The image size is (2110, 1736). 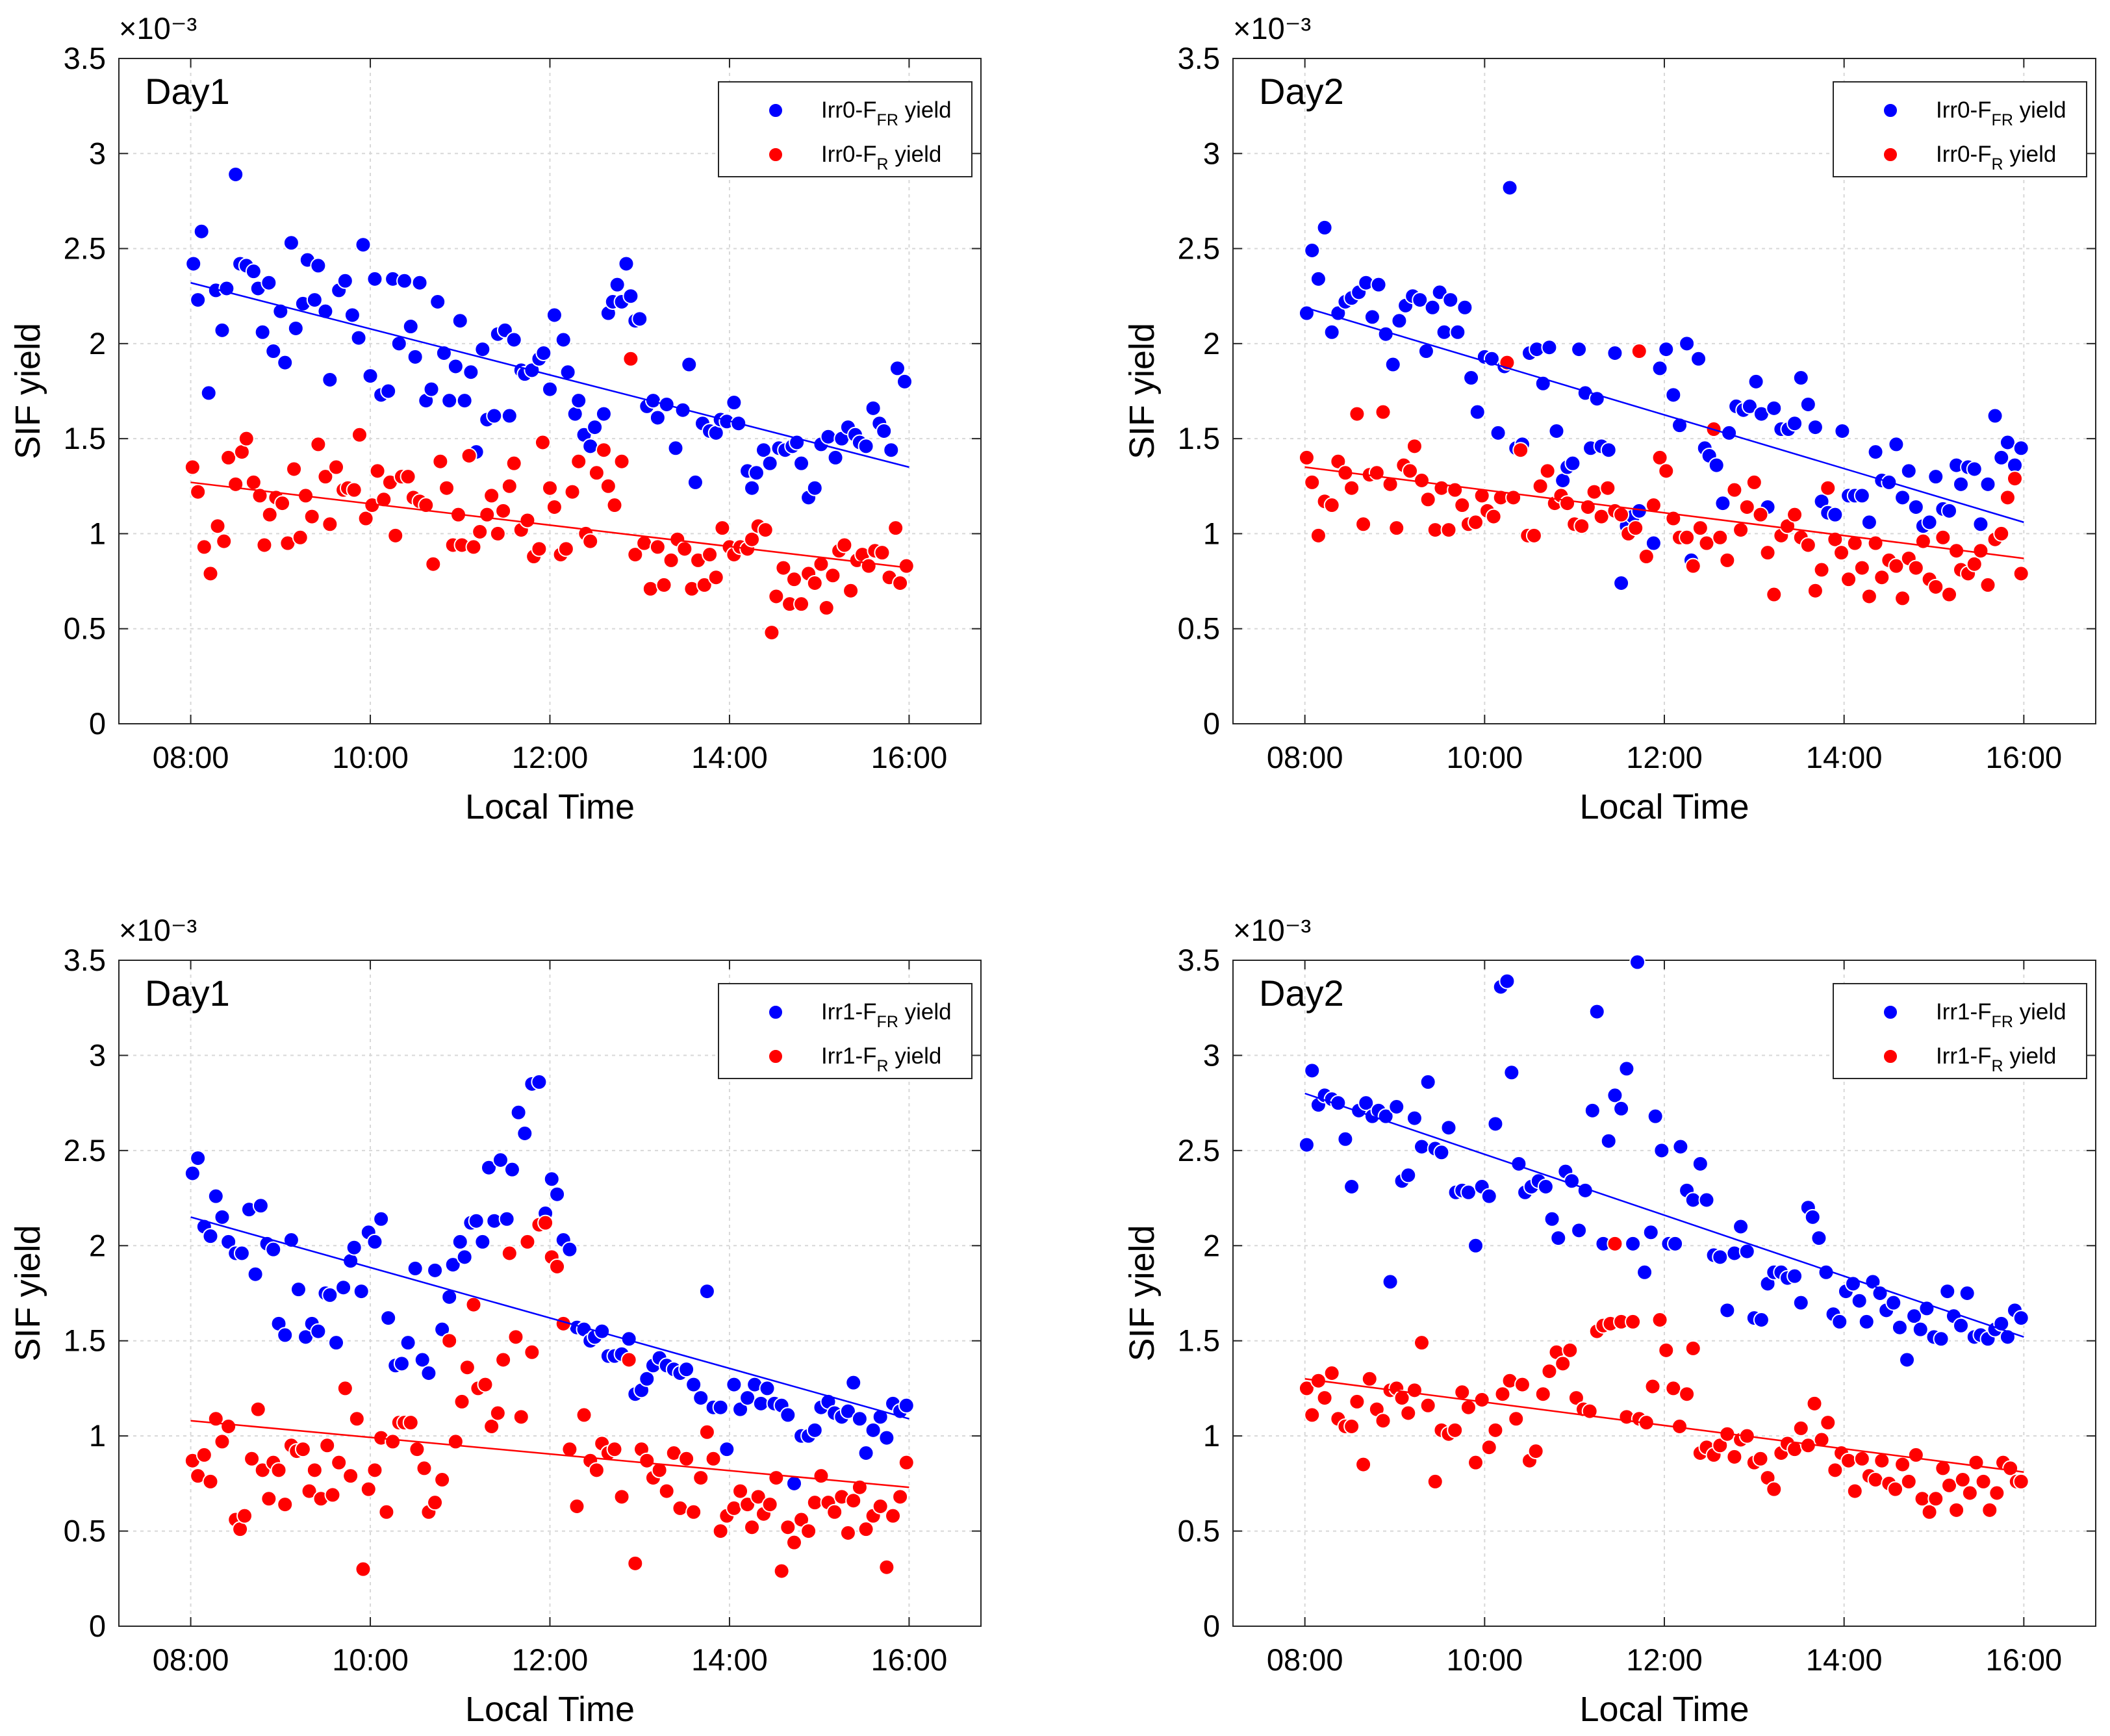 What do you see at coordinates (1844, 1659) in the screenshot?
I see `x-tick-label: 14:00` at bounding box center [1844, 1659].